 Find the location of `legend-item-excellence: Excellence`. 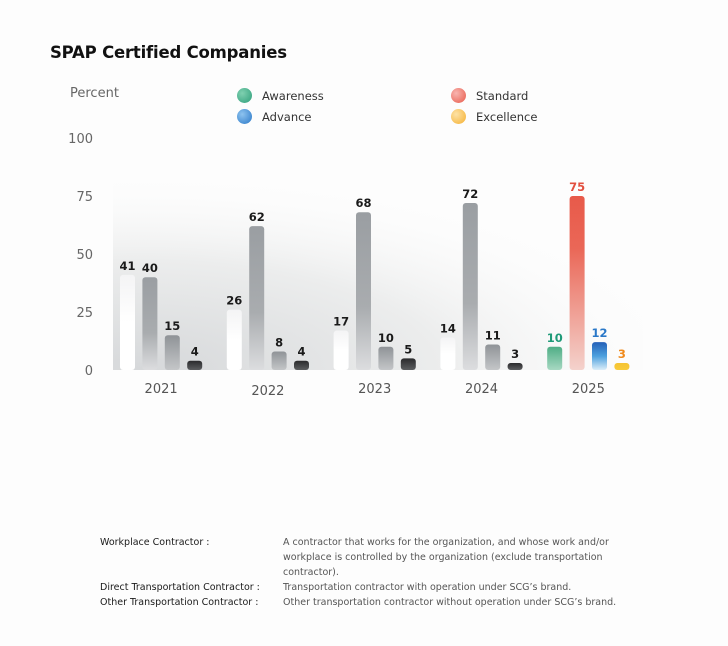

legend-item-excellence: Excellence is located at coordinates (494, 116).